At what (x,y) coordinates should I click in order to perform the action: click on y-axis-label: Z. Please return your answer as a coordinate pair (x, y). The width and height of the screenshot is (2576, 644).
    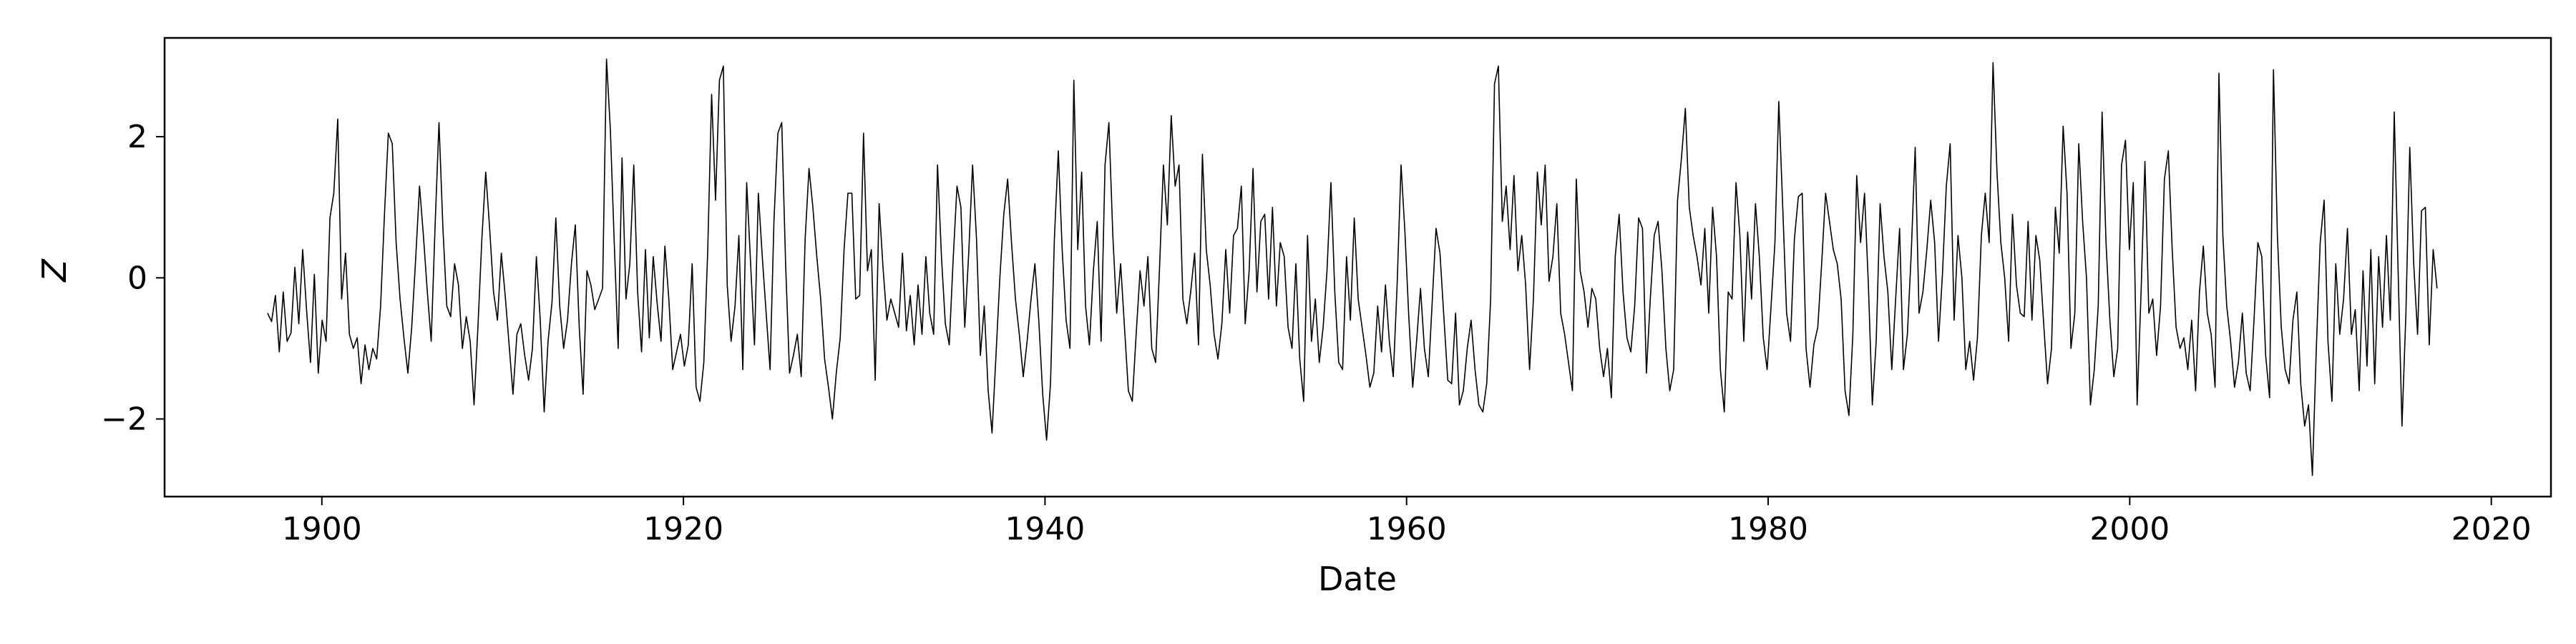
    Looking at the image, I should click on (54, 270).